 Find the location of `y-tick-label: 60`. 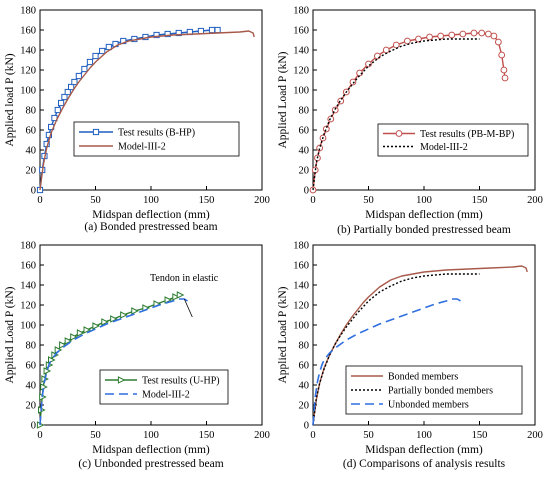

y-tick-label: 60 is located at coordinates (304, 366).